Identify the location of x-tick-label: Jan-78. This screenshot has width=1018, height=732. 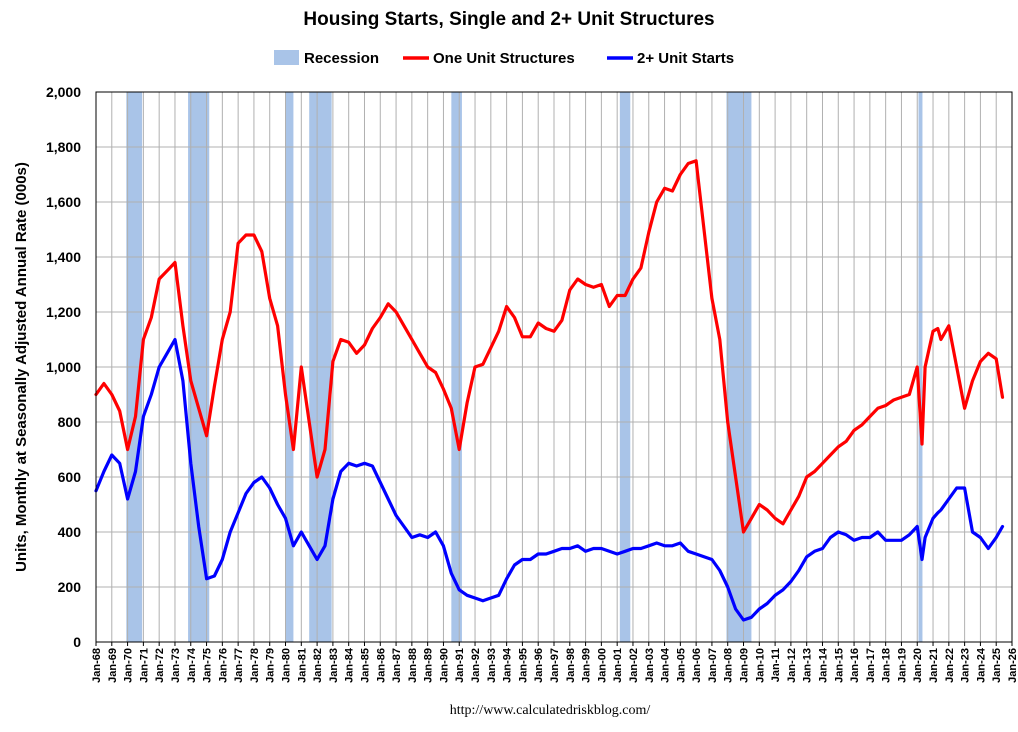
(255, 665).